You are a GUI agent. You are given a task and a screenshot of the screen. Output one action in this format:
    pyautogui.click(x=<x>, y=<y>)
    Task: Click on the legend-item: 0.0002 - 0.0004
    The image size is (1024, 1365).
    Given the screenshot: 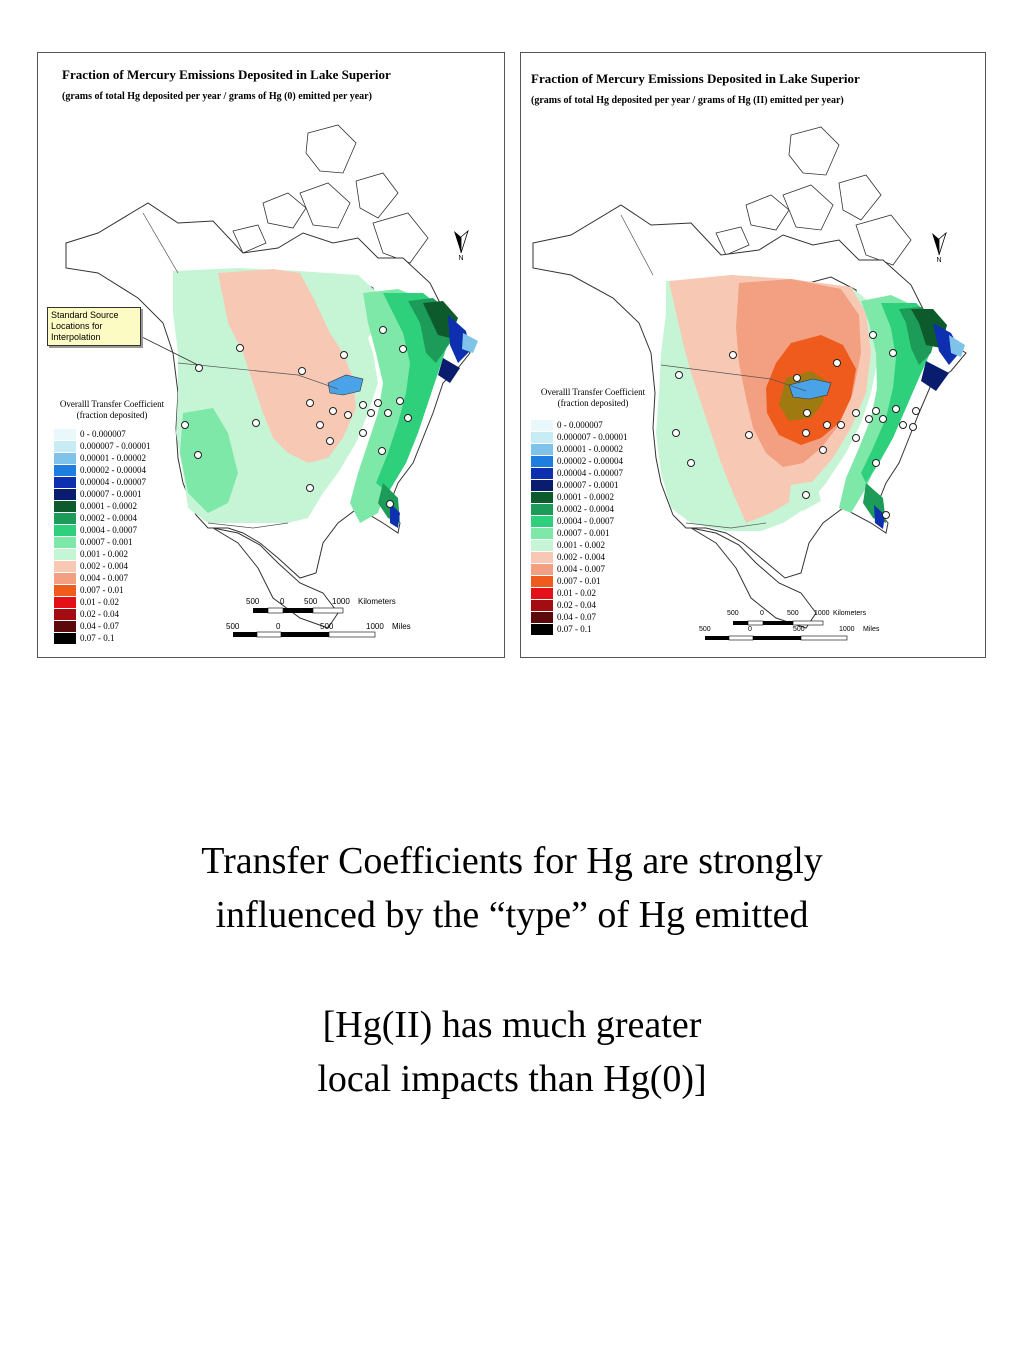 What is the action you would take?
    pyautogui.click(x=572, y=509)
    